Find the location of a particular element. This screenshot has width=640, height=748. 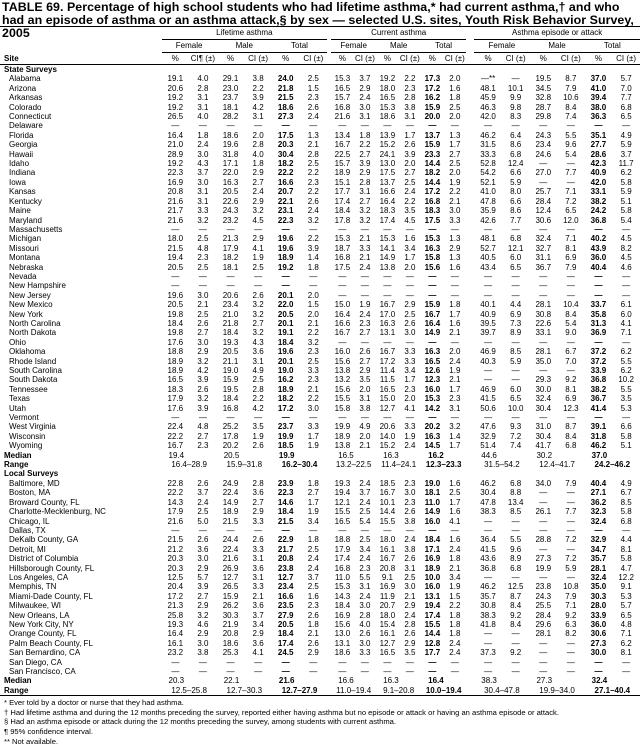

ci-value: 4.9 is located at coordinates (258, 370).